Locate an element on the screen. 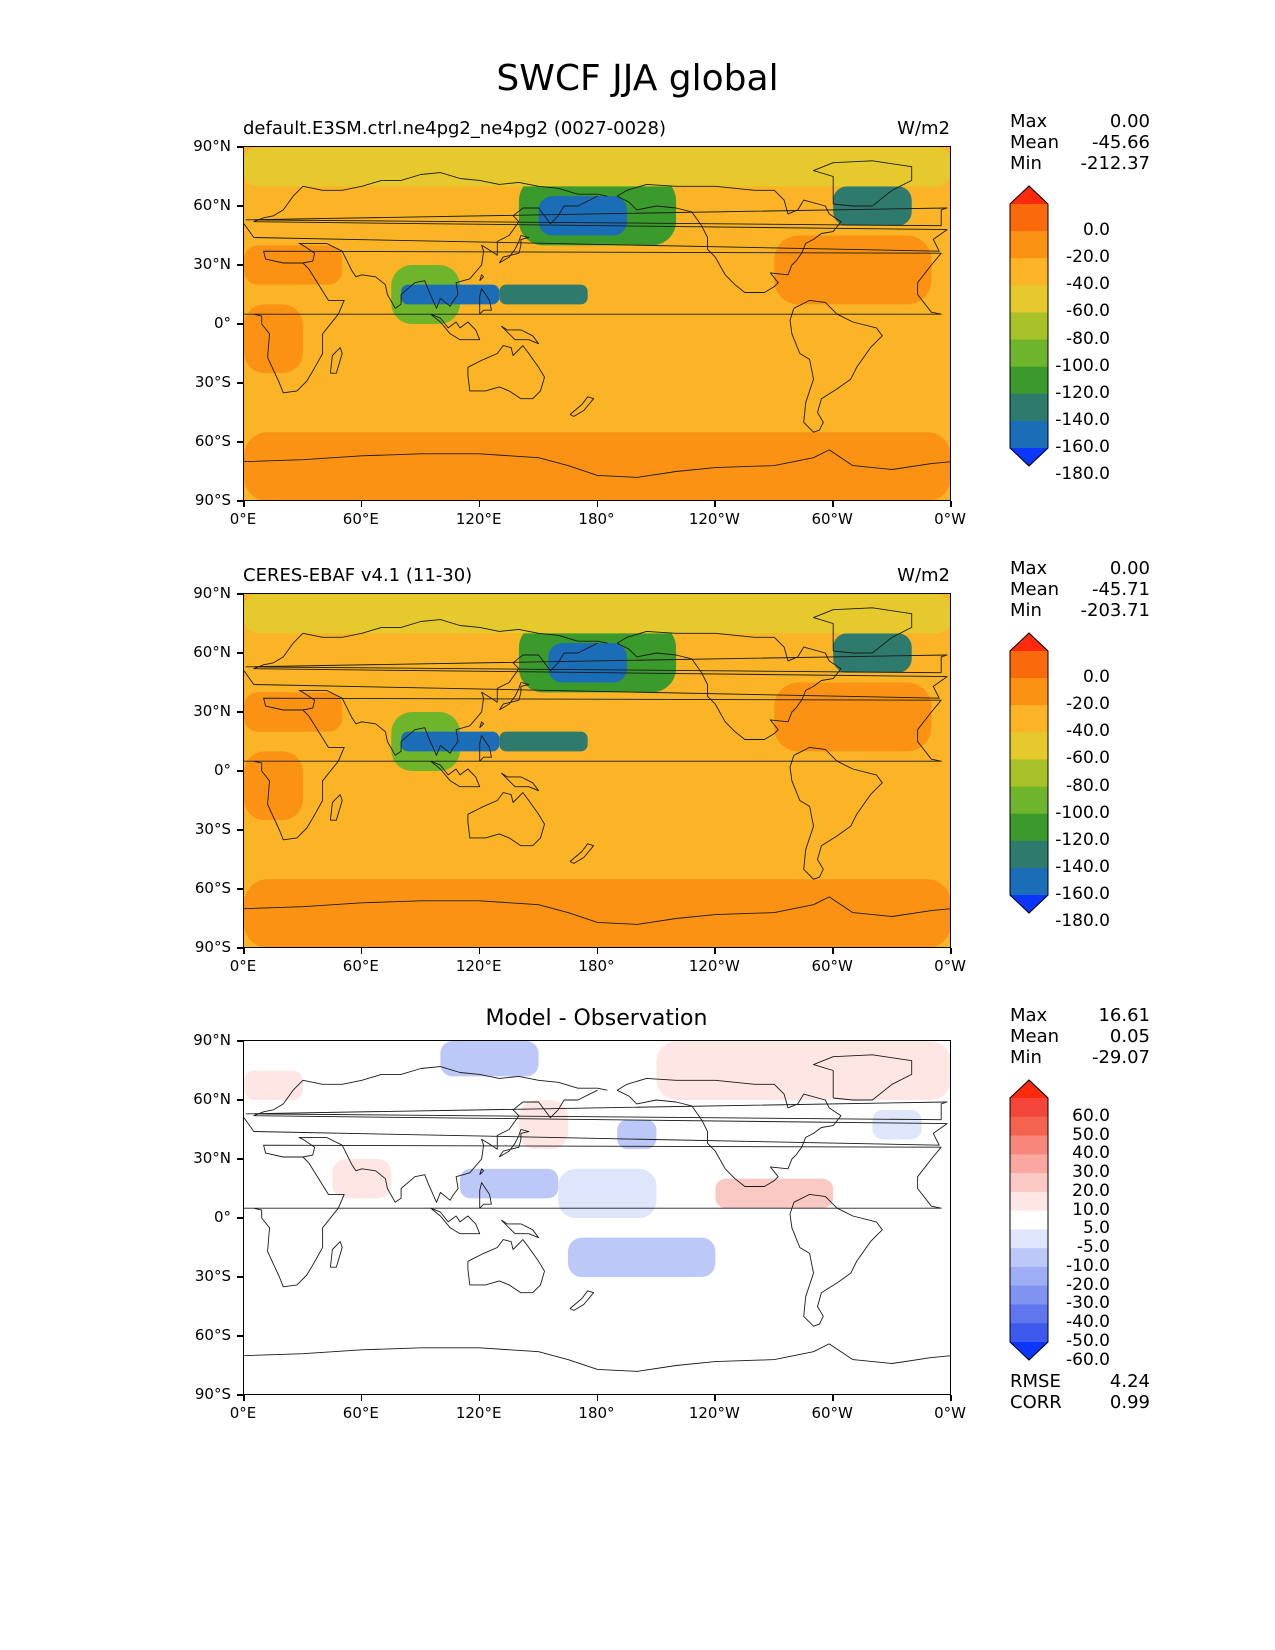 This screenshot has width=1275, height=1650. stat-label: Min is located at coordinates (1026, 163).